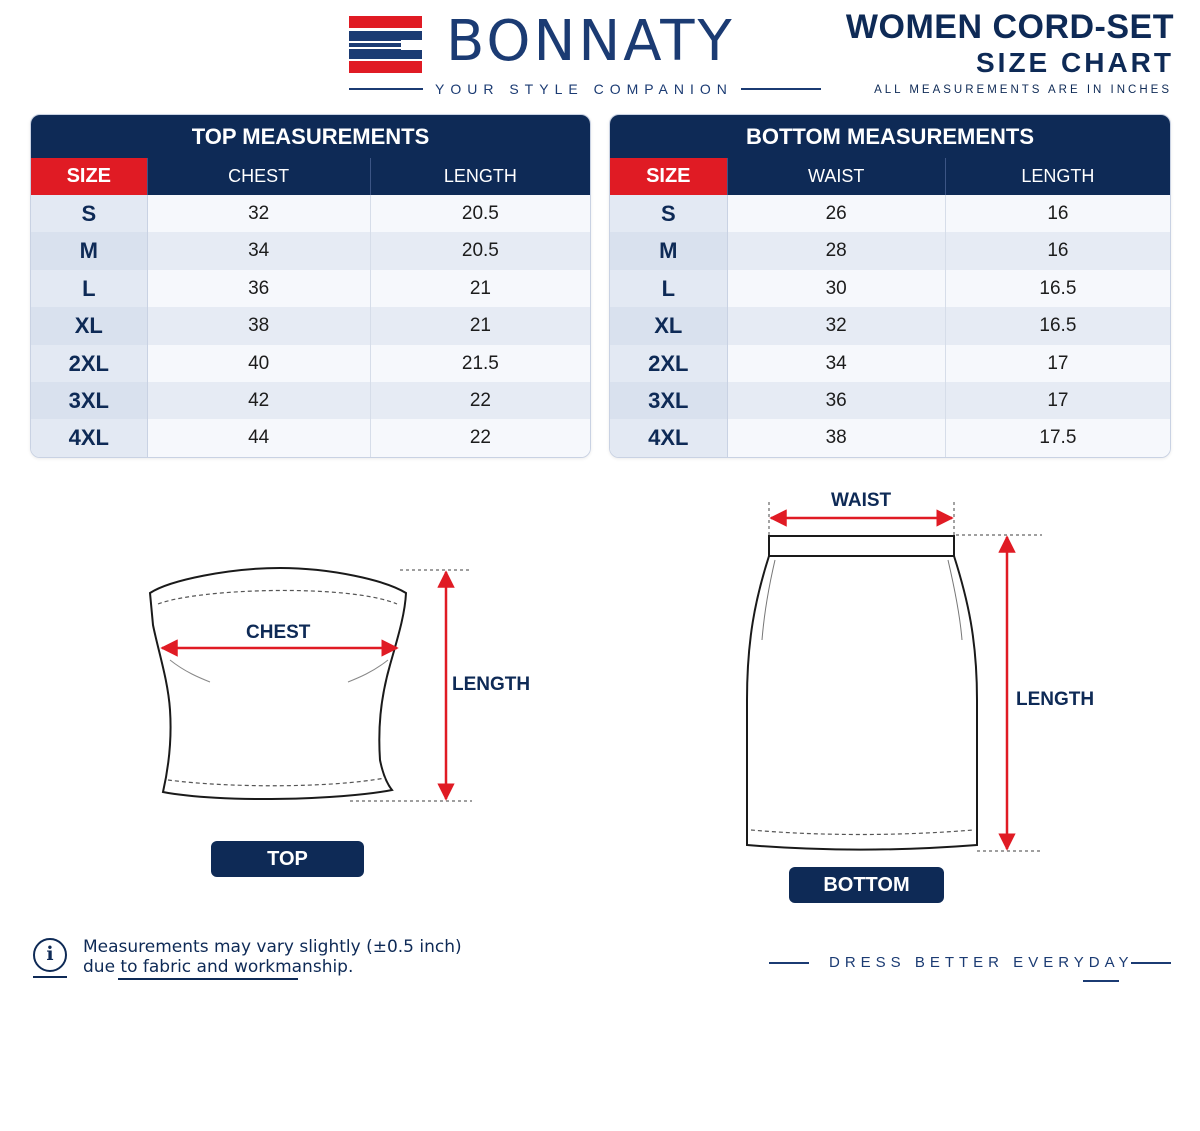 This screenshot has height=1131, width=1200. I want to click on table-row: XL 38 21, so click(310, 326).